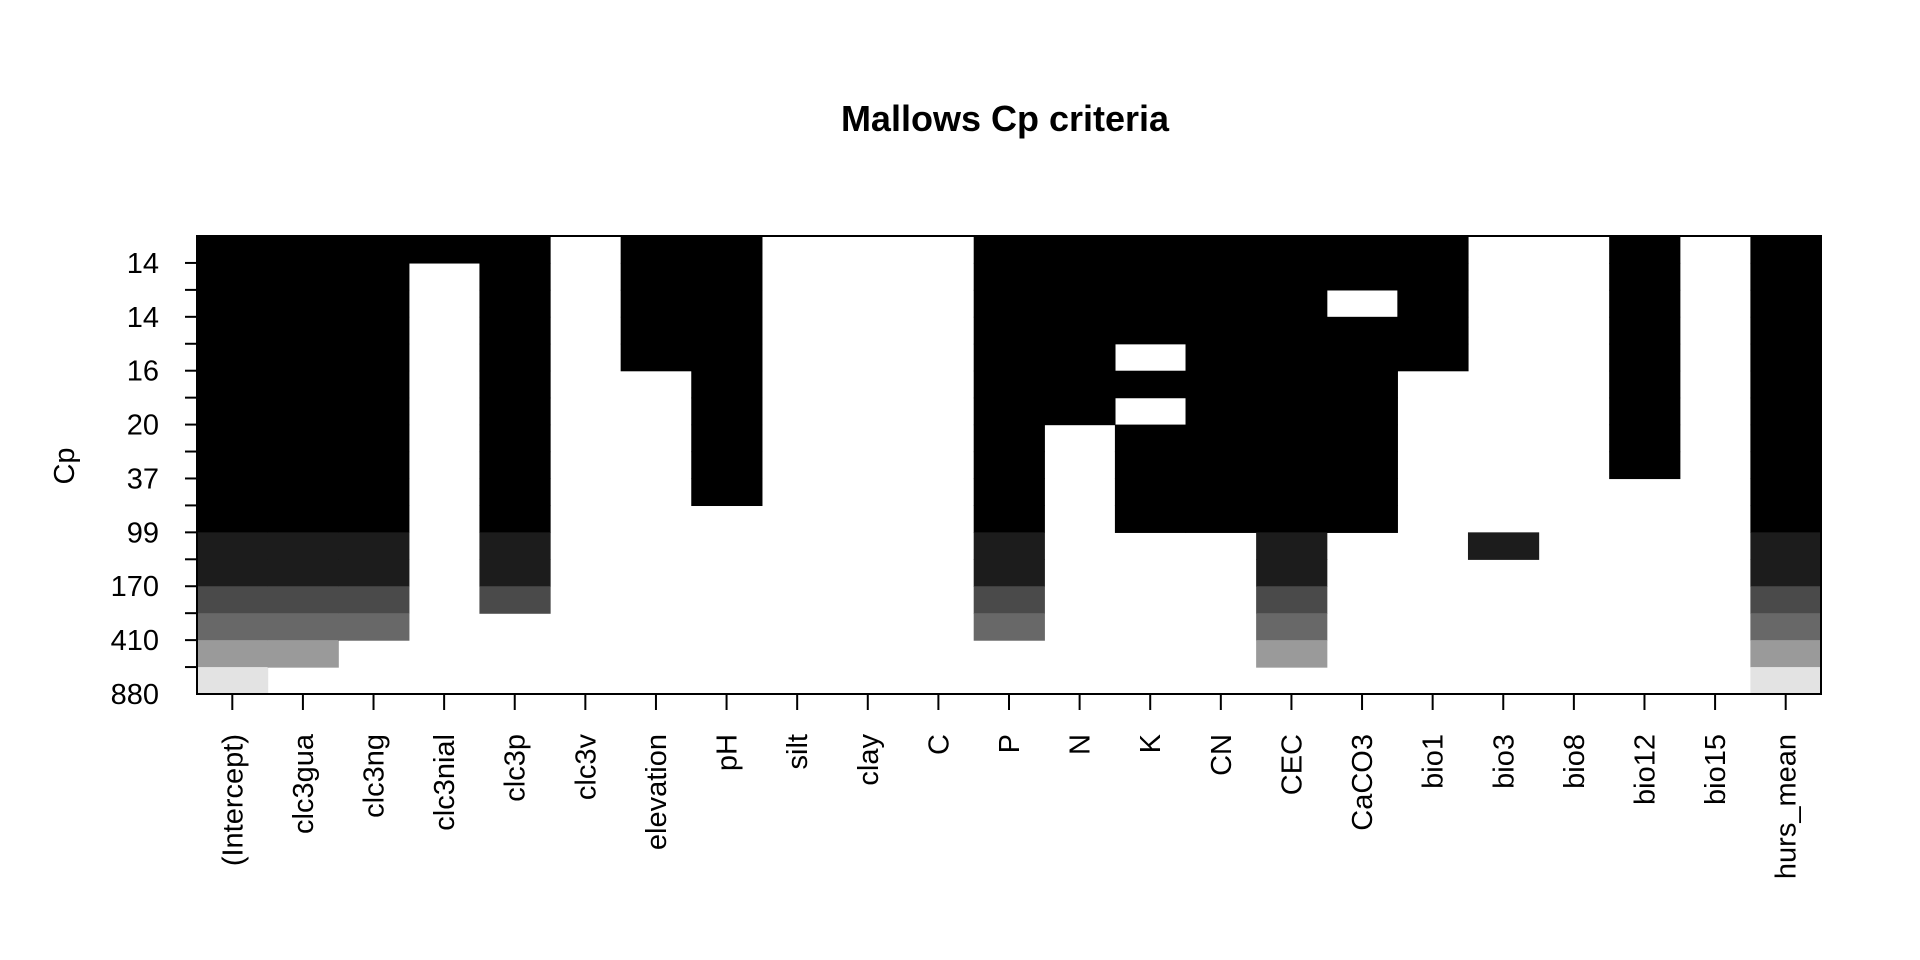 The height and width of the screenshot is (960, 1920). I want to click on x-tick-label: K, so click(1151, 743).